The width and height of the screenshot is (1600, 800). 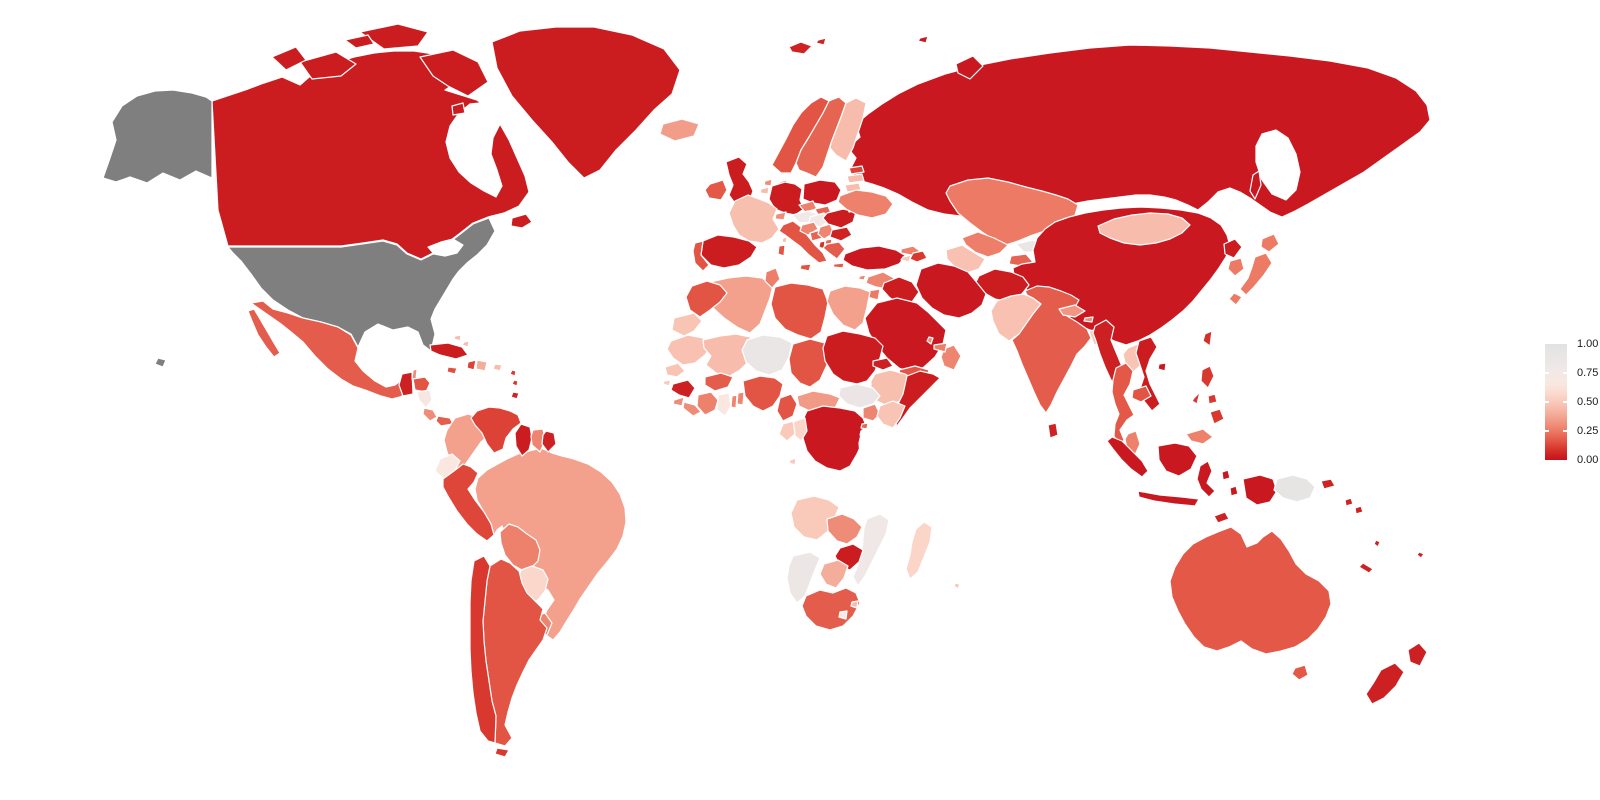 What do you see at coordinates (805, 267) in the screenshot?
I see `country-italy-sicily` at bounding box center [805, 267].